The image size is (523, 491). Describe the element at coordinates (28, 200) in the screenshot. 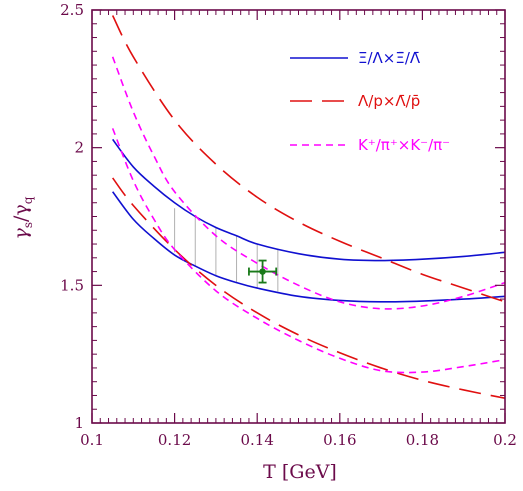

I see `y-axis-title-sub-q: q` at that location.